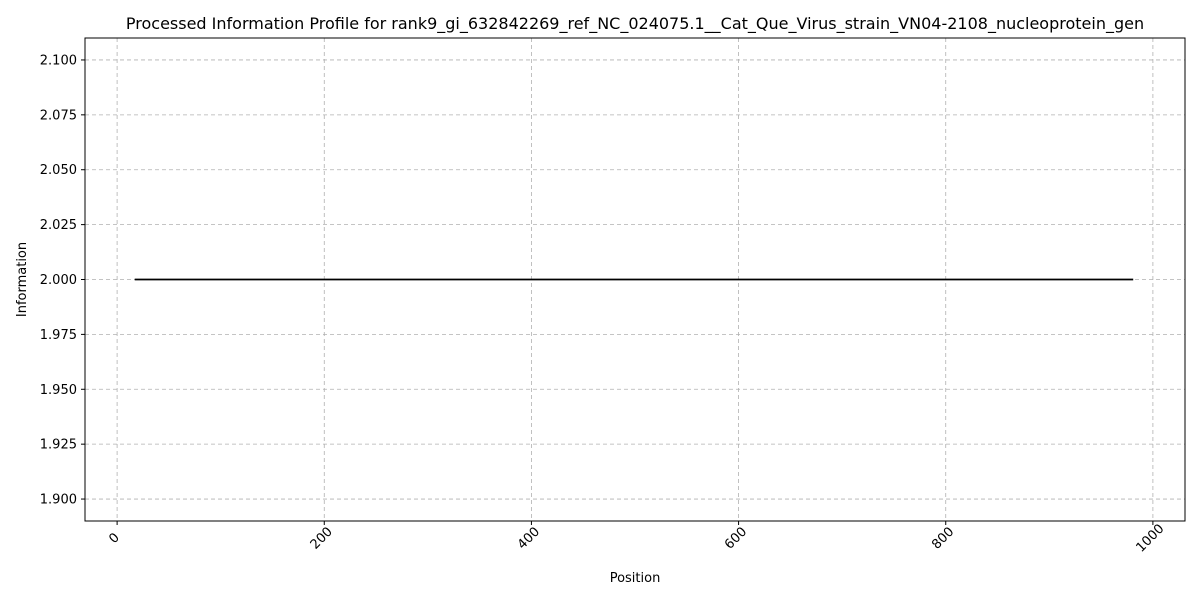  I want to click on y-tick-label: 2.025, so click(58, 225).